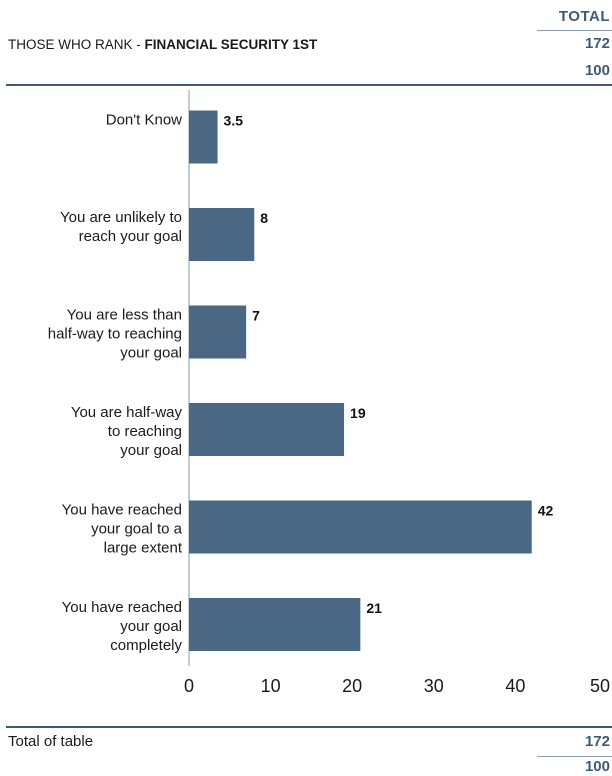 This screenshot has width=612, height=776. What do you see at coordinates (584, 16) in the screenshot?
I see `total-column-header: TOTAL` at bounding box center [584, 16].